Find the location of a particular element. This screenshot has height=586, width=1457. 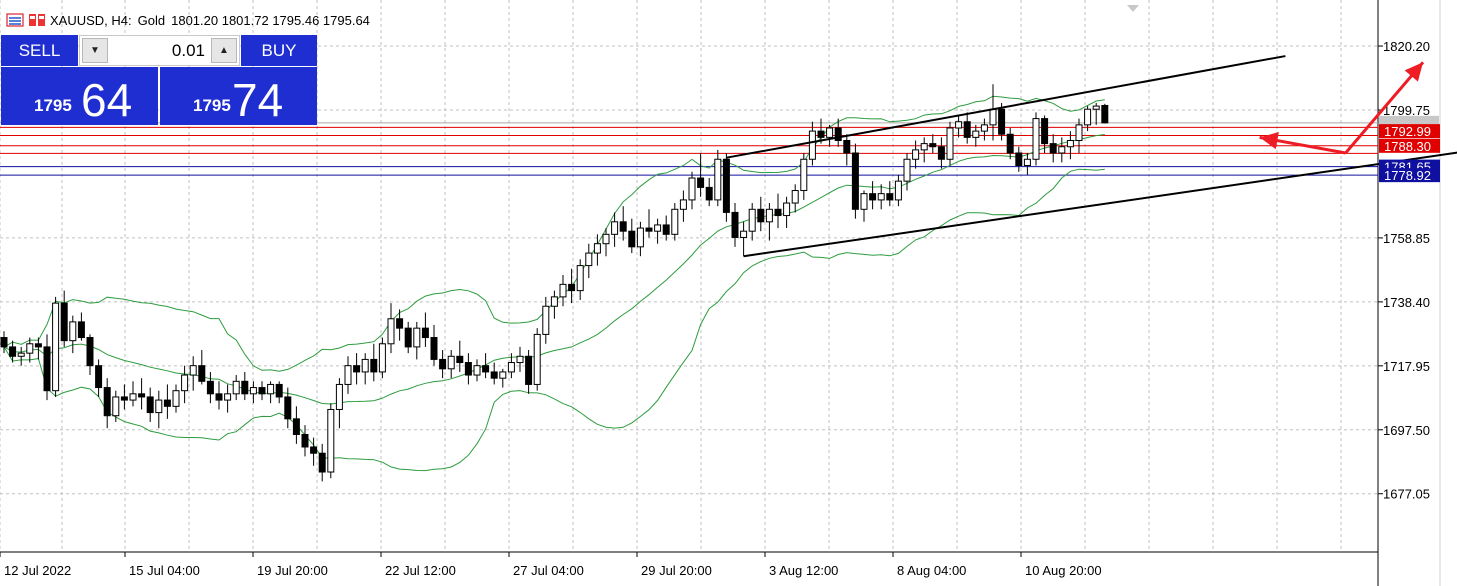

ohlc-values: 1801.20 1801.72 1795.46 1795.64 is located at coordinates (270, 20).